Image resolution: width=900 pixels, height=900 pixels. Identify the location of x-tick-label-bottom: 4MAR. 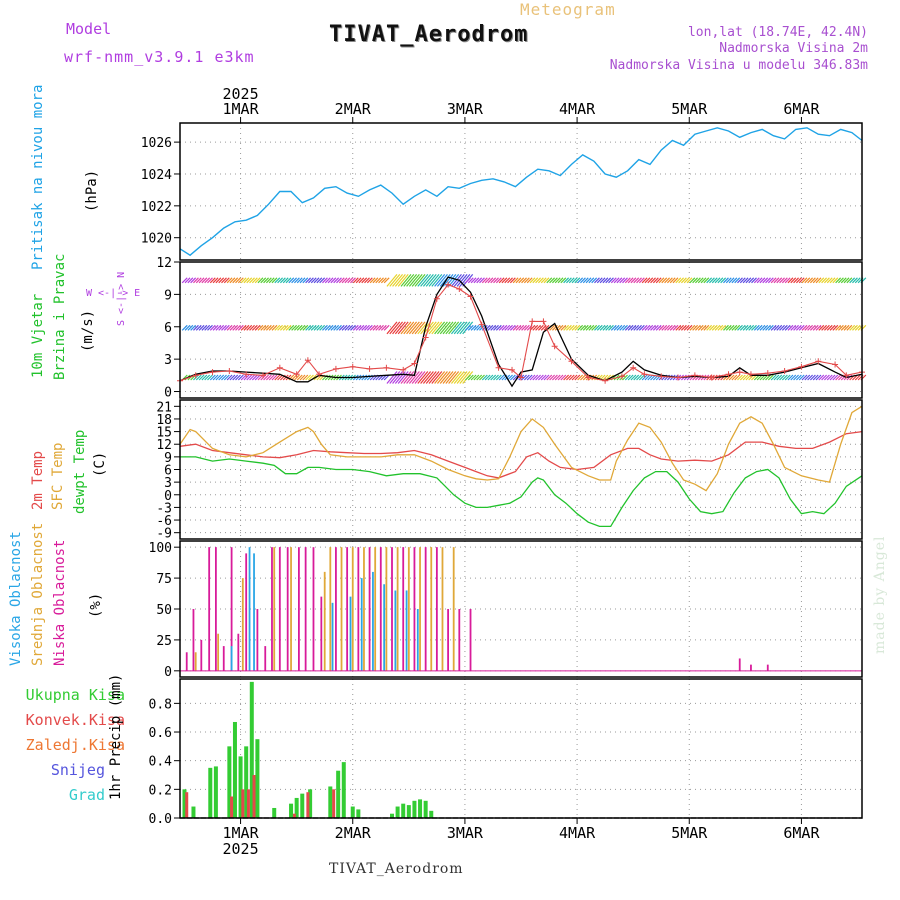
(577, 833).